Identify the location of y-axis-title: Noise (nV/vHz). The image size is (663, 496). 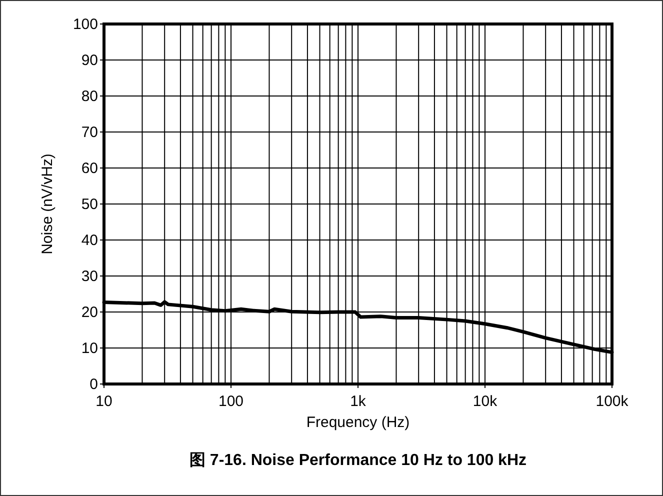
(47, 204).